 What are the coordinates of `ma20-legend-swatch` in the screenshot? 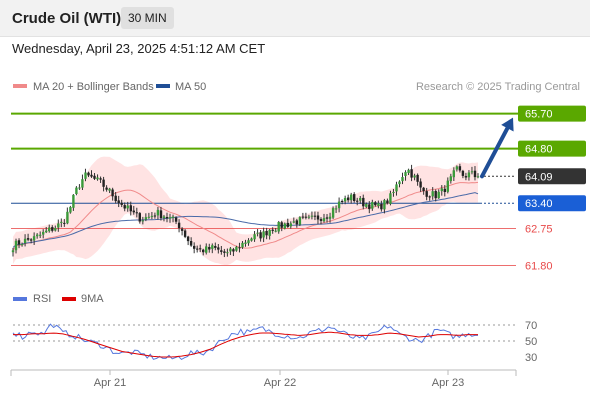 It's located at (20, 86).